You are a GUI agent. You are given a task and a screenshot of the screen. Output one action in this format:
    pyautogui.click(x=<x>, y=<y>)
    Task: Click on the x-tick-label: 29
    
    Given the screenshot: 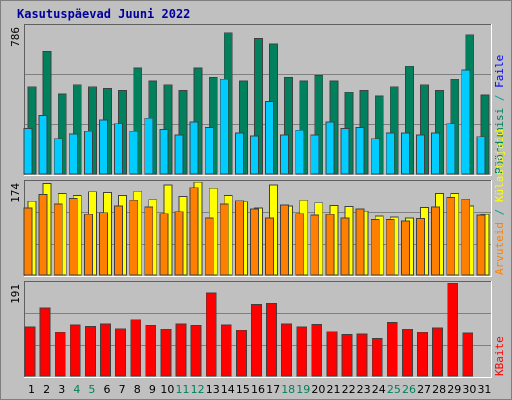 What is the action you would take?
    pyautogui.click(x=454, y=389)
    